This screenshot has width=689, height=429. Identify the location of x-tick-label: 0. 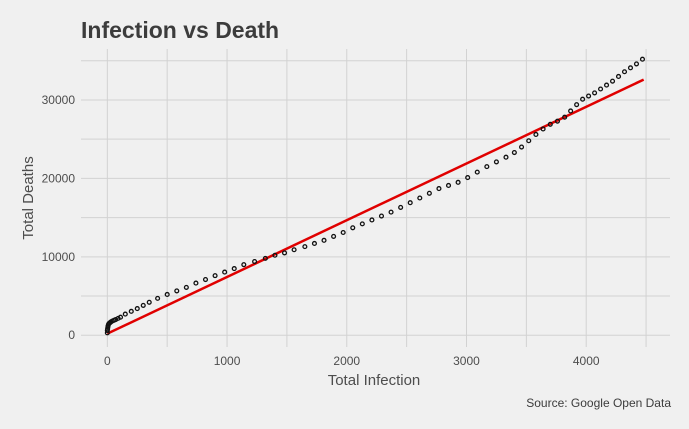
(107, 361).